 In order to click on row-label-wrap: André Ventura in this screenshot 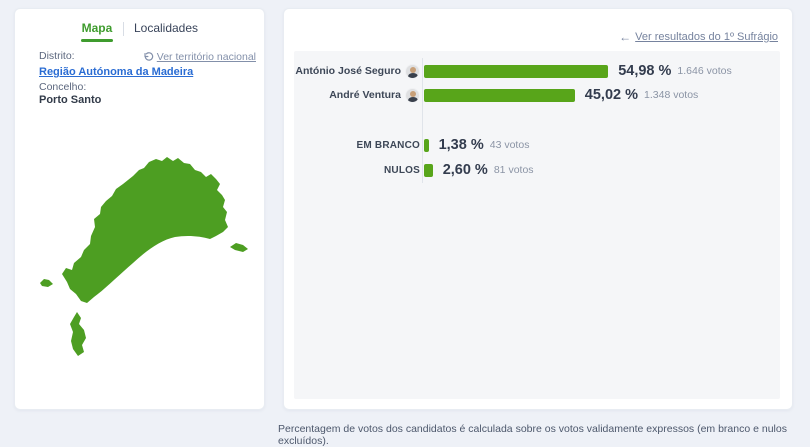, I will do `click(357, 95)`.